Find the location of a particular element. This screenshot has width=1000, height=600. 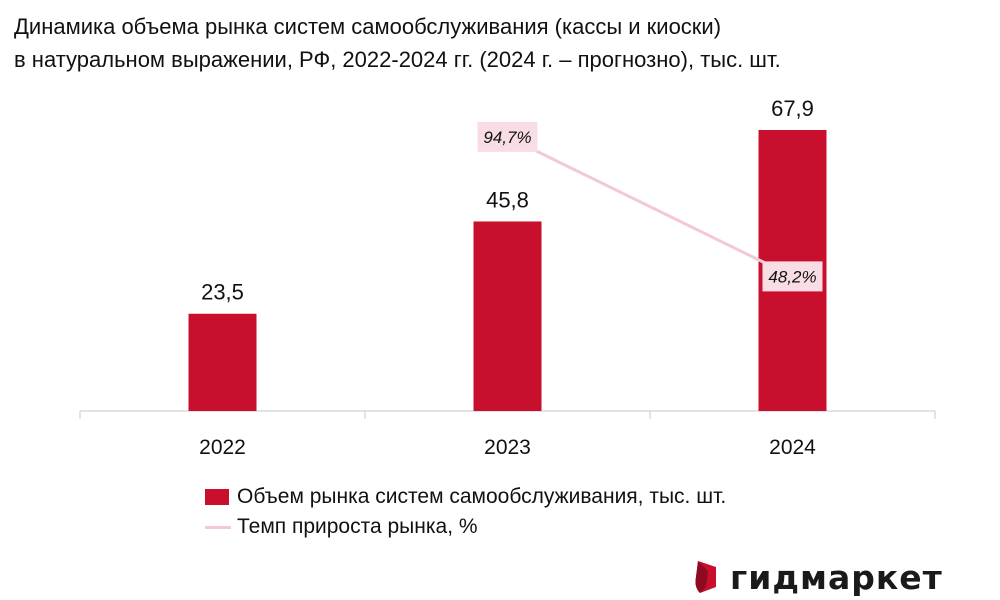

growth-label-bg-2024 is located at coordinates (792, 276).